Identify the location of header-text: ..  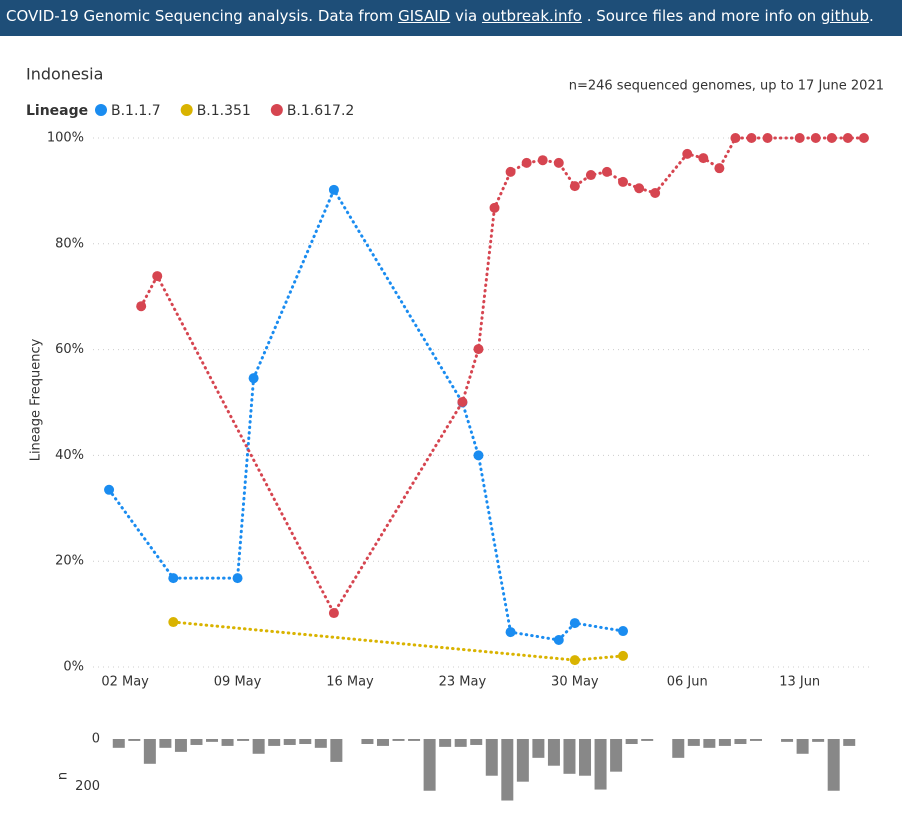
(871, 16).